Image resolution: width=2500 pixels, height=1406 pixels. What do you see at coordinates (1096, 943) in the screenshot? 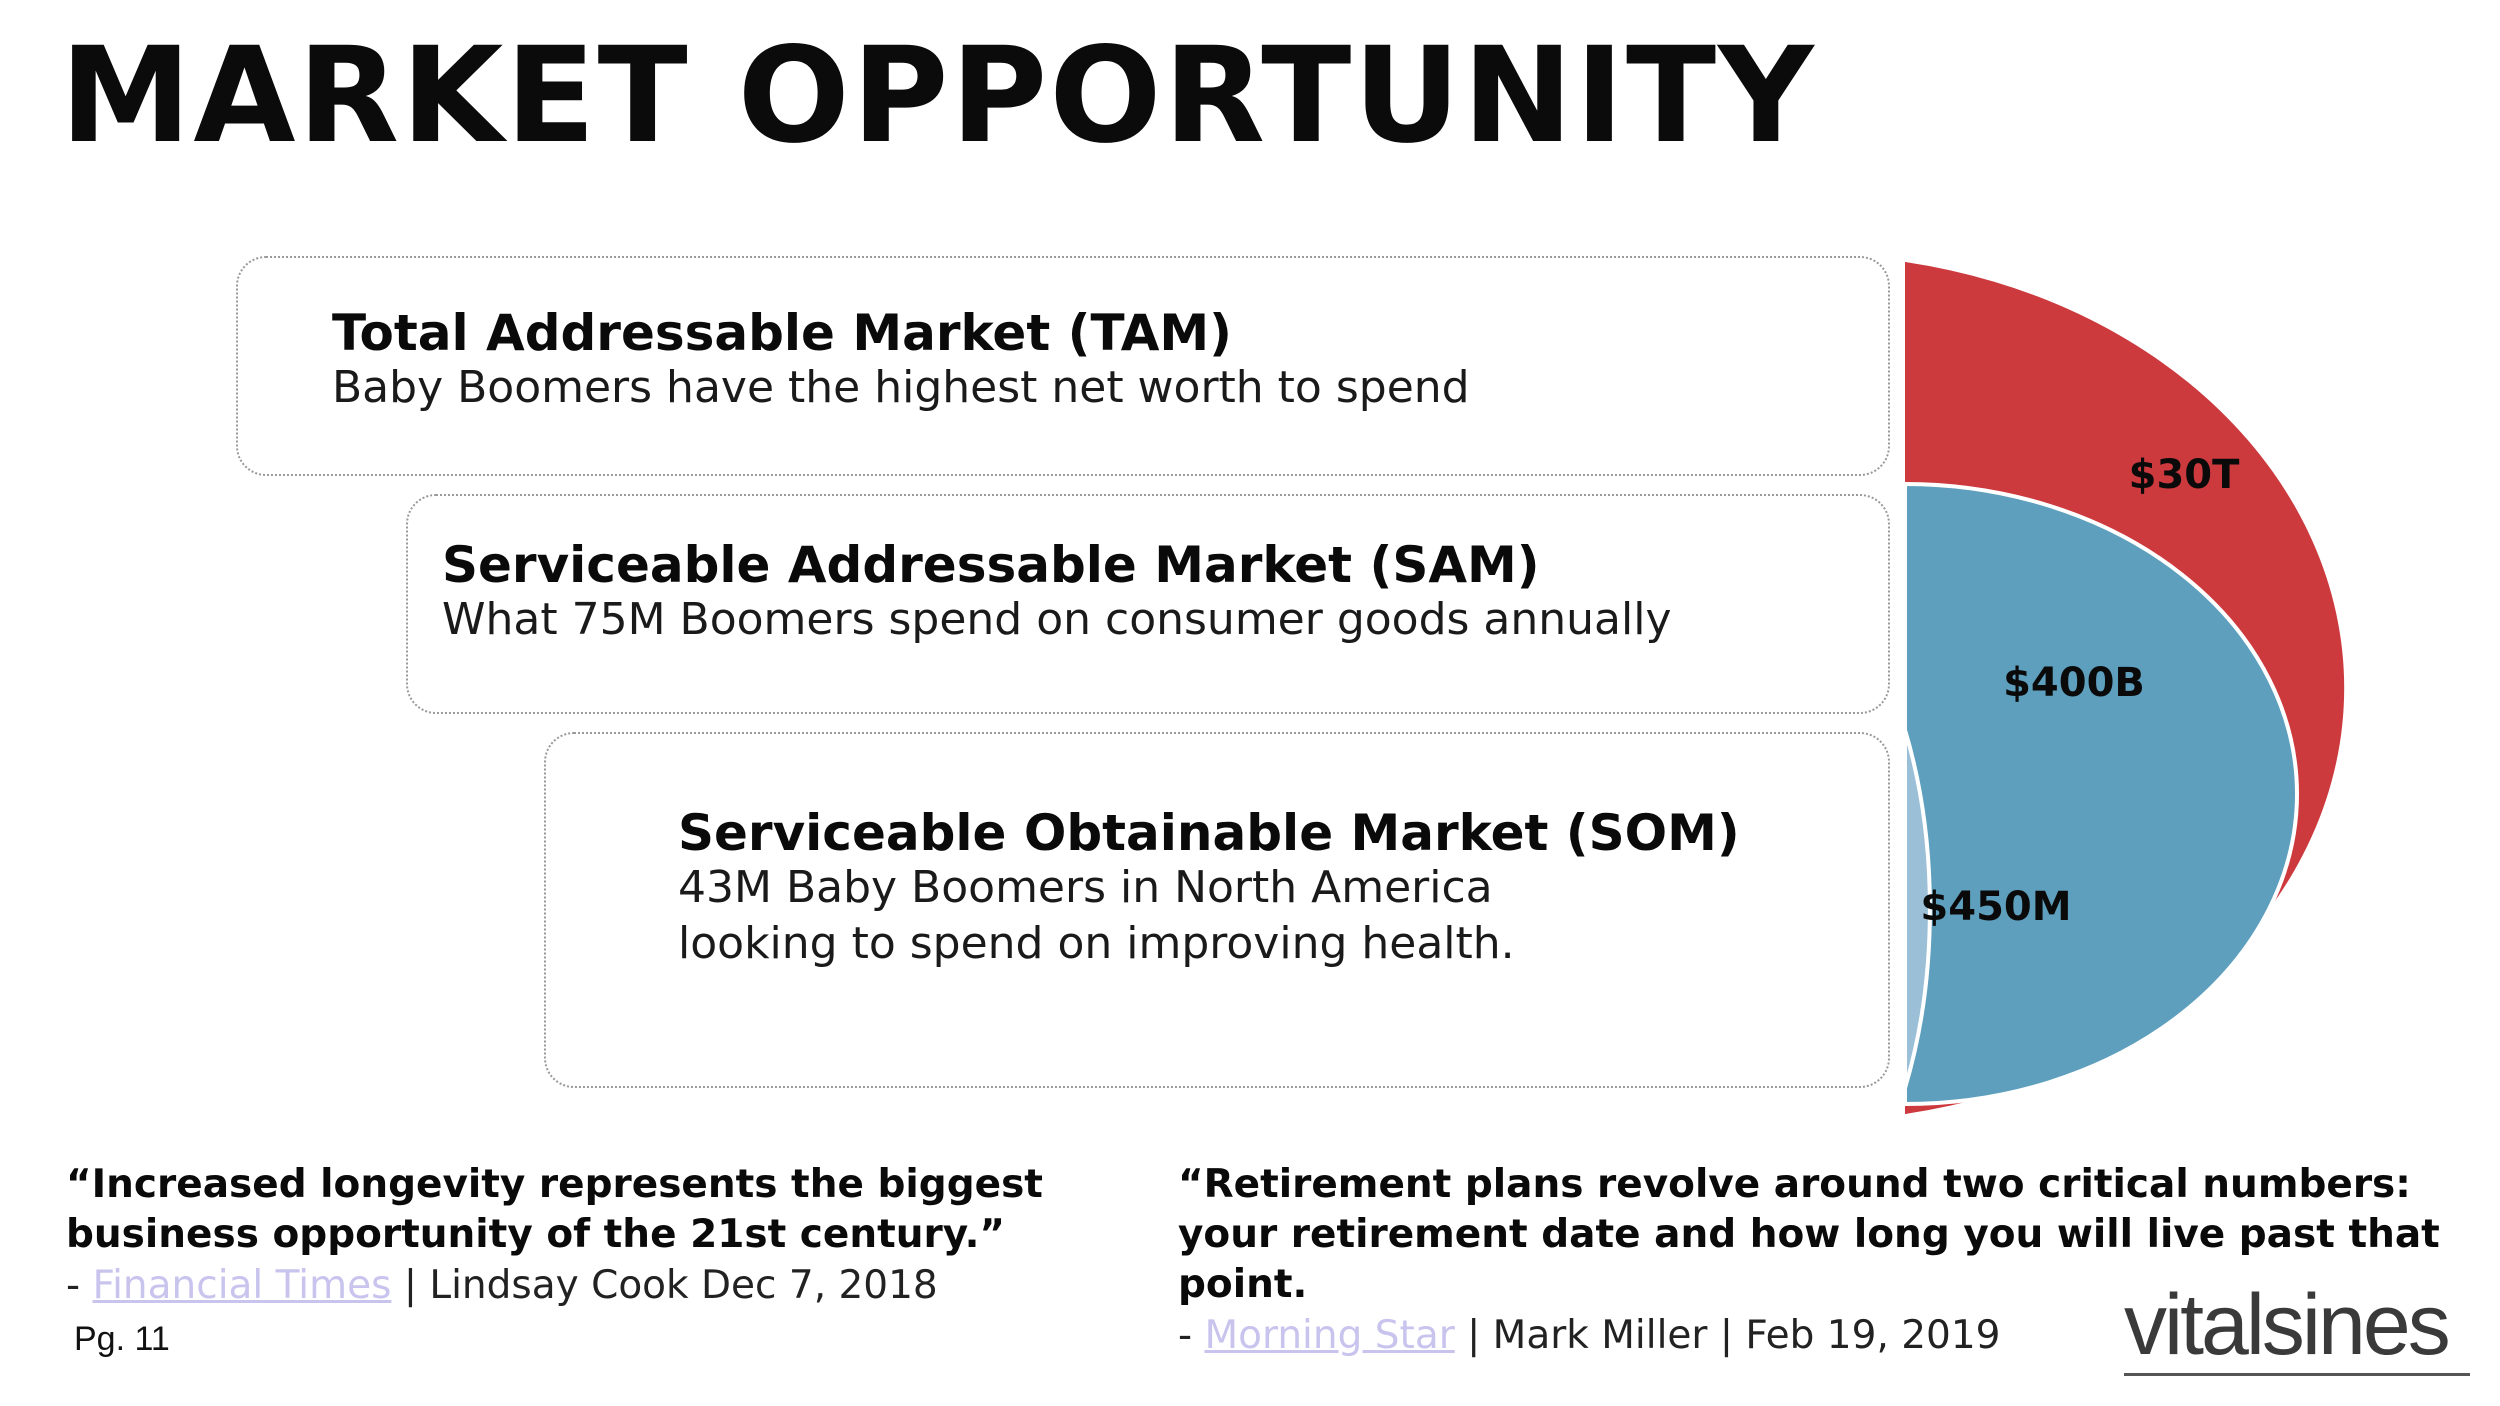
I see `som-description-line-2: looking to spend on improving health.` at bounding box center [1096, 943].